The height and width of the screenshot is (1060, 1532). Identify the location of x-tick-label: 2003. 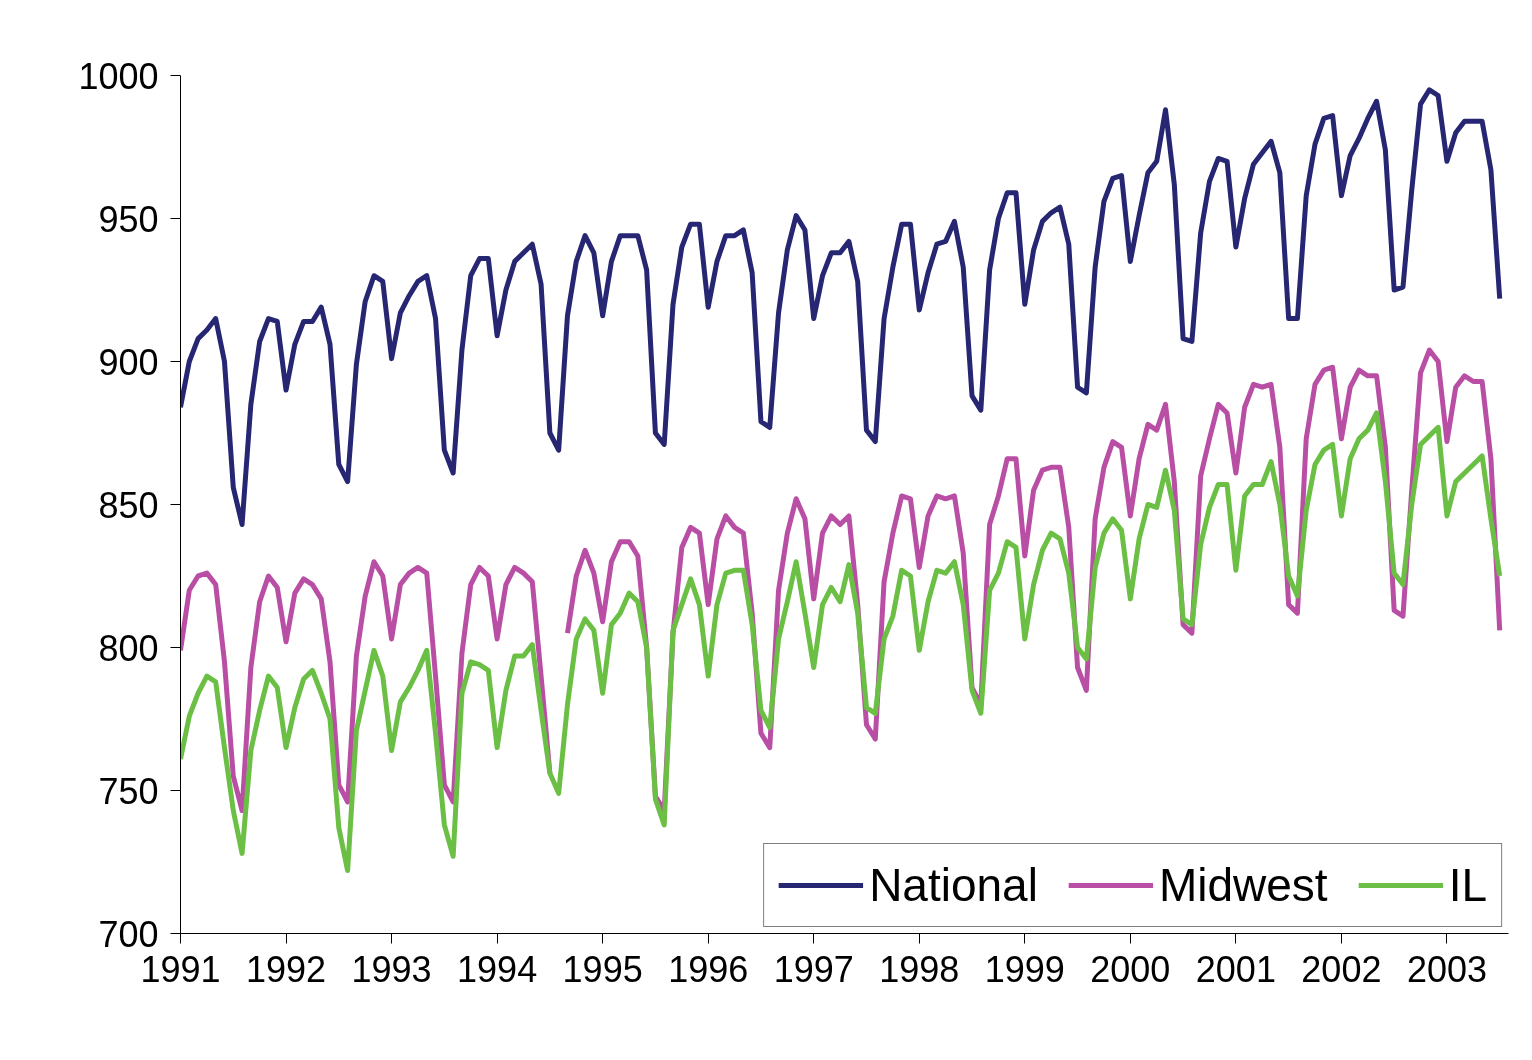
(1446, 969).